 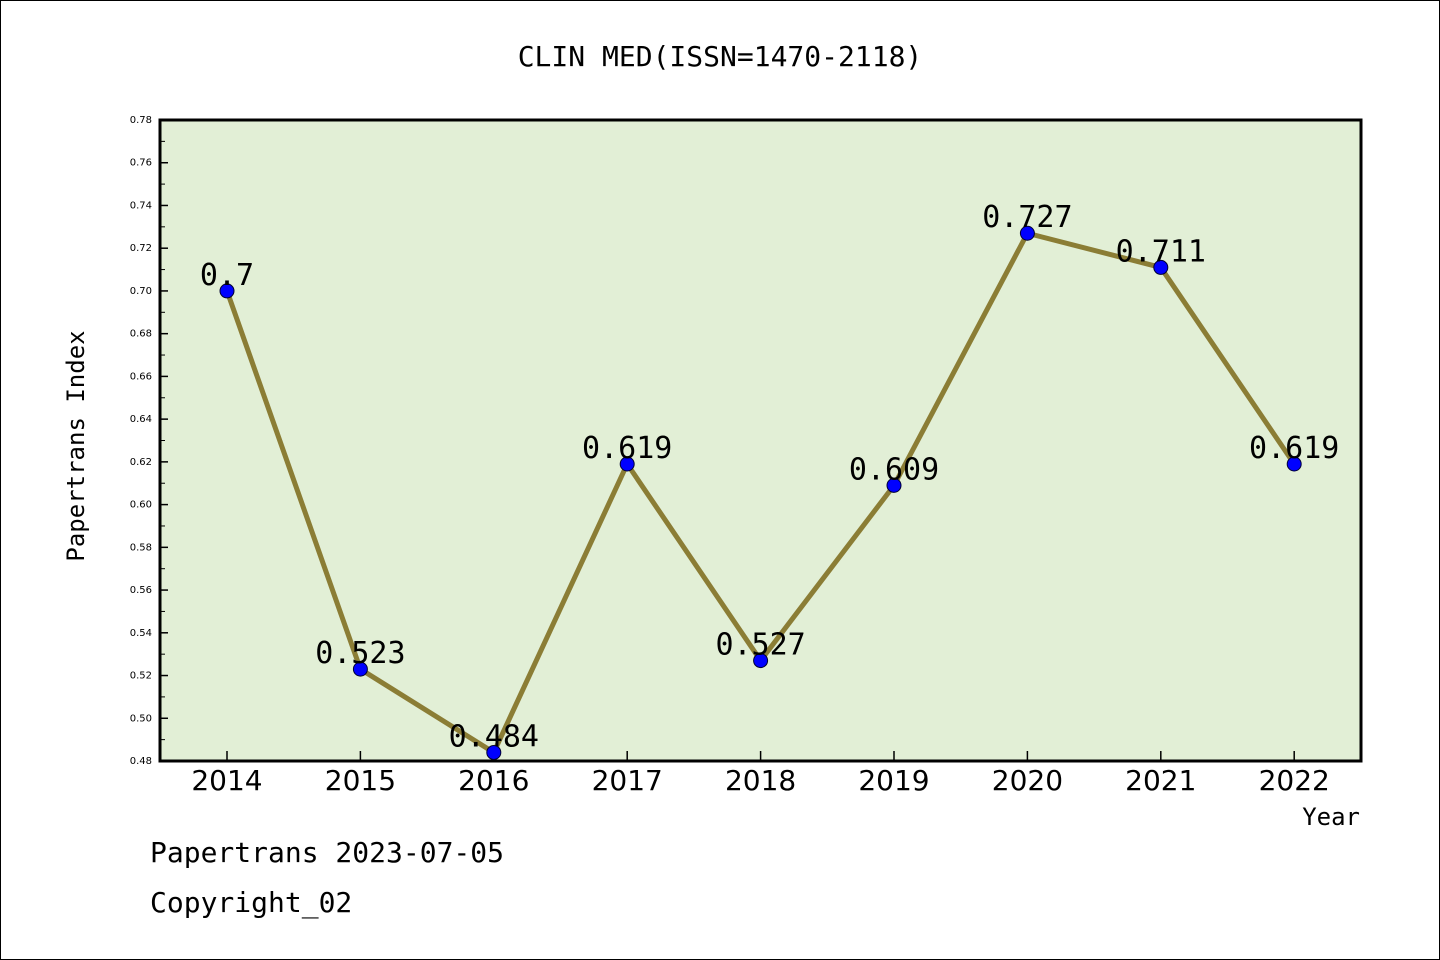 What do you see at coordinates (226, 780) in the screenshot?
I see `x-tick-label: 2014` at bounding box center [226, 780].